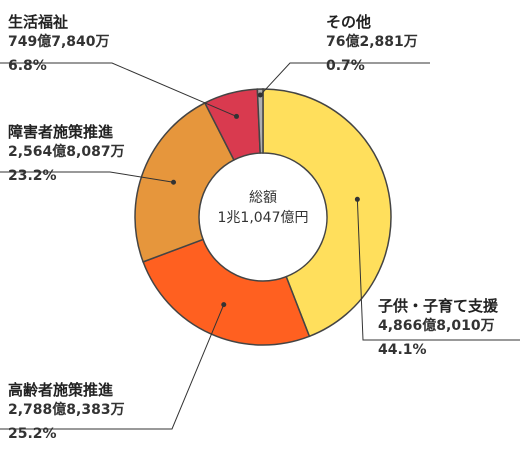 The height and width of the screenshot is (460, 520). Describe the element at coordinates (61, 132) in the screenshot. I see `category-name: 障害者施策推進` at that location.